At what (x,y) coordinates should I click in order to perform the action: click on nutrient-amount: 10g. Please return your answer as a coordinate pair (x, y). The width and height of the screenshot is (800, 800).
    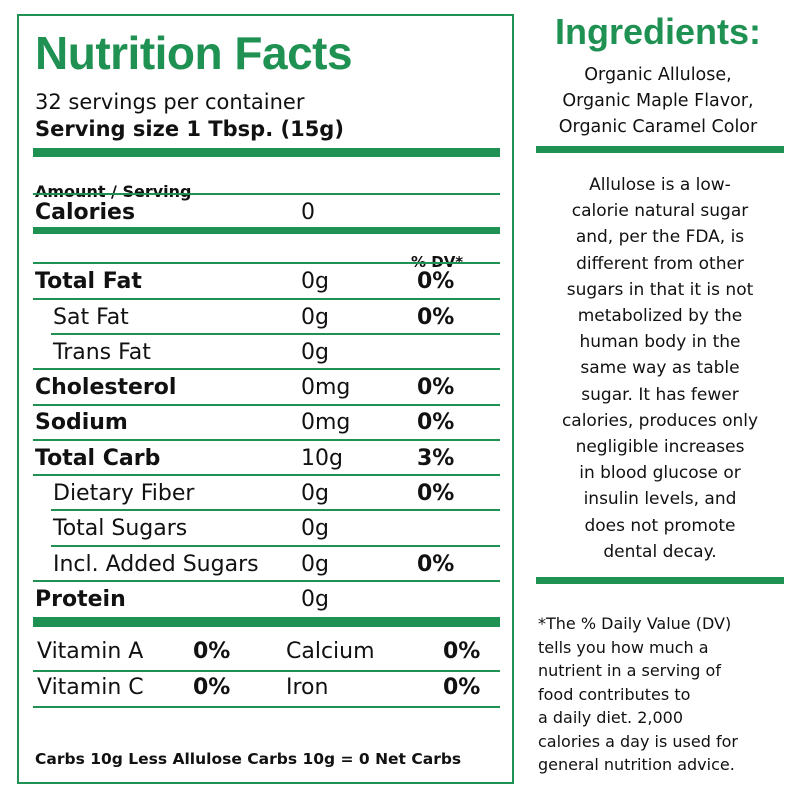
    Looking at the image, I should click on (322, 458).